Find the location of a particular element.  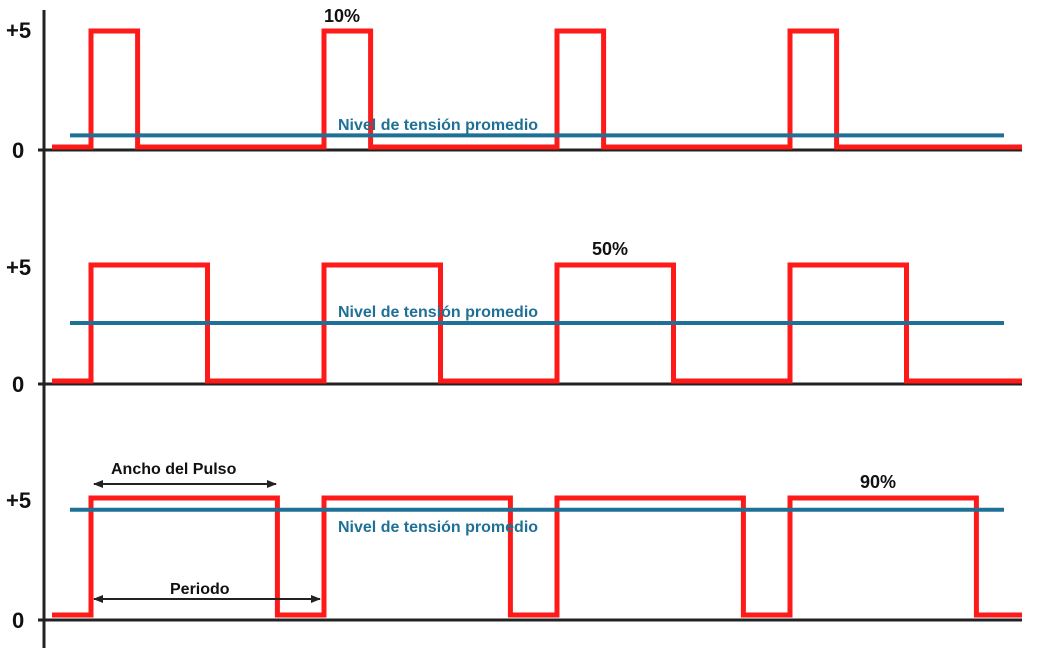

duty-percent-label: 10% is located at coordinates (342, 16).